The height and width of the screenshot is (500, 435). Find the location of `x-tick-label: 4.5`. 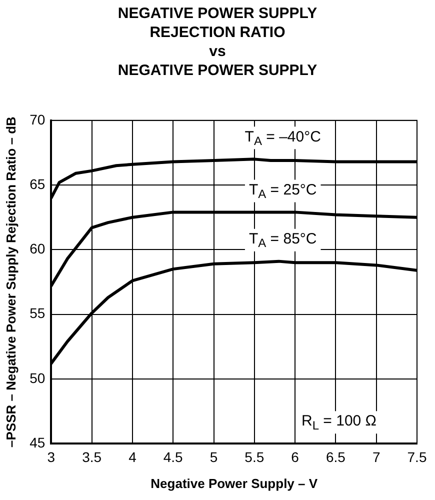

x-tick-label: 4.5 is located at coordinates (173, 456).